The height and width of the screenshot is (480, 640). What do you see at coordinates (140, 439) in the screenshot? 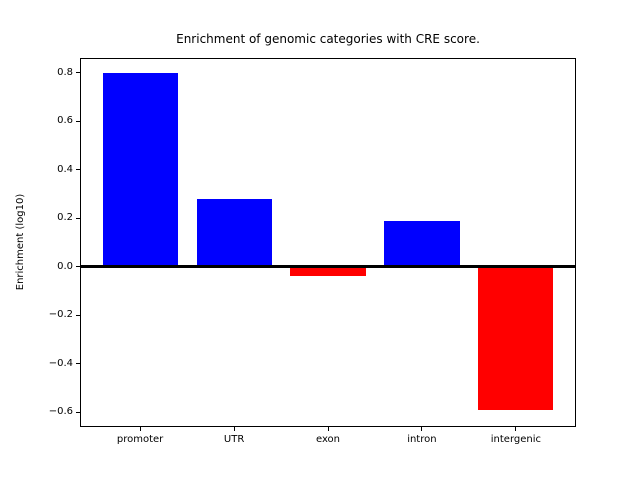
I see `x-tick-label-promoter: promoter` at bounding box center [140, 439].